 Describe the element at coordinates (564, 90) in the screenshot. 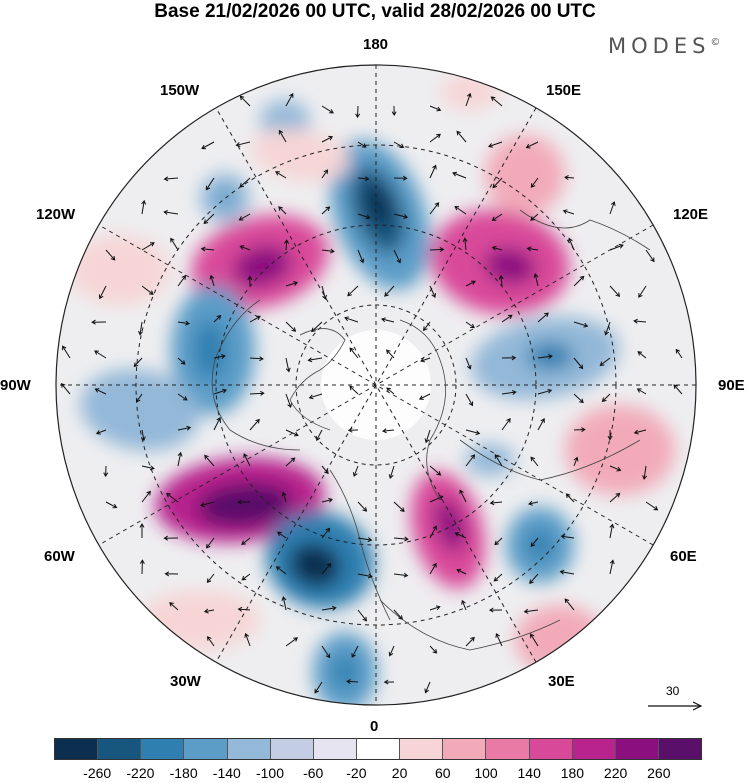

I see `lon-label-150e: 150E` at that location.